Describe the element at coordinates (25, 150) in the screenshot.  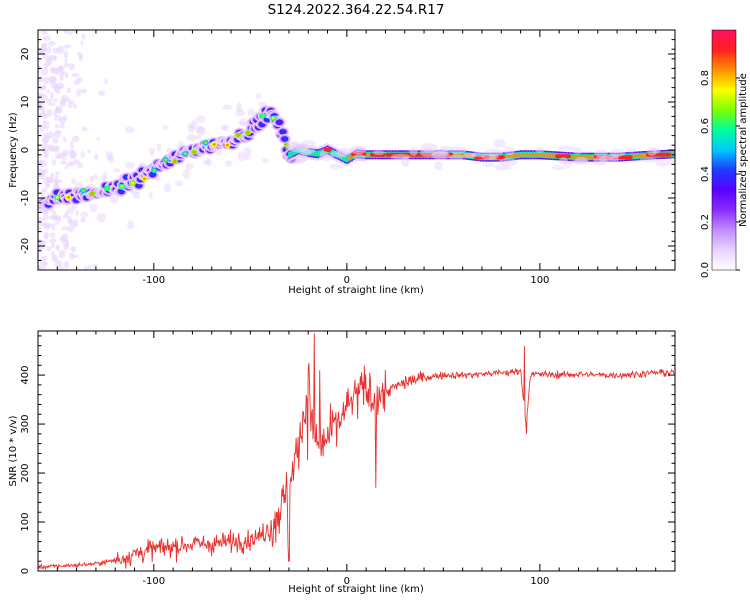
I see `spectrogram-y-tick-label: 0` at that location.